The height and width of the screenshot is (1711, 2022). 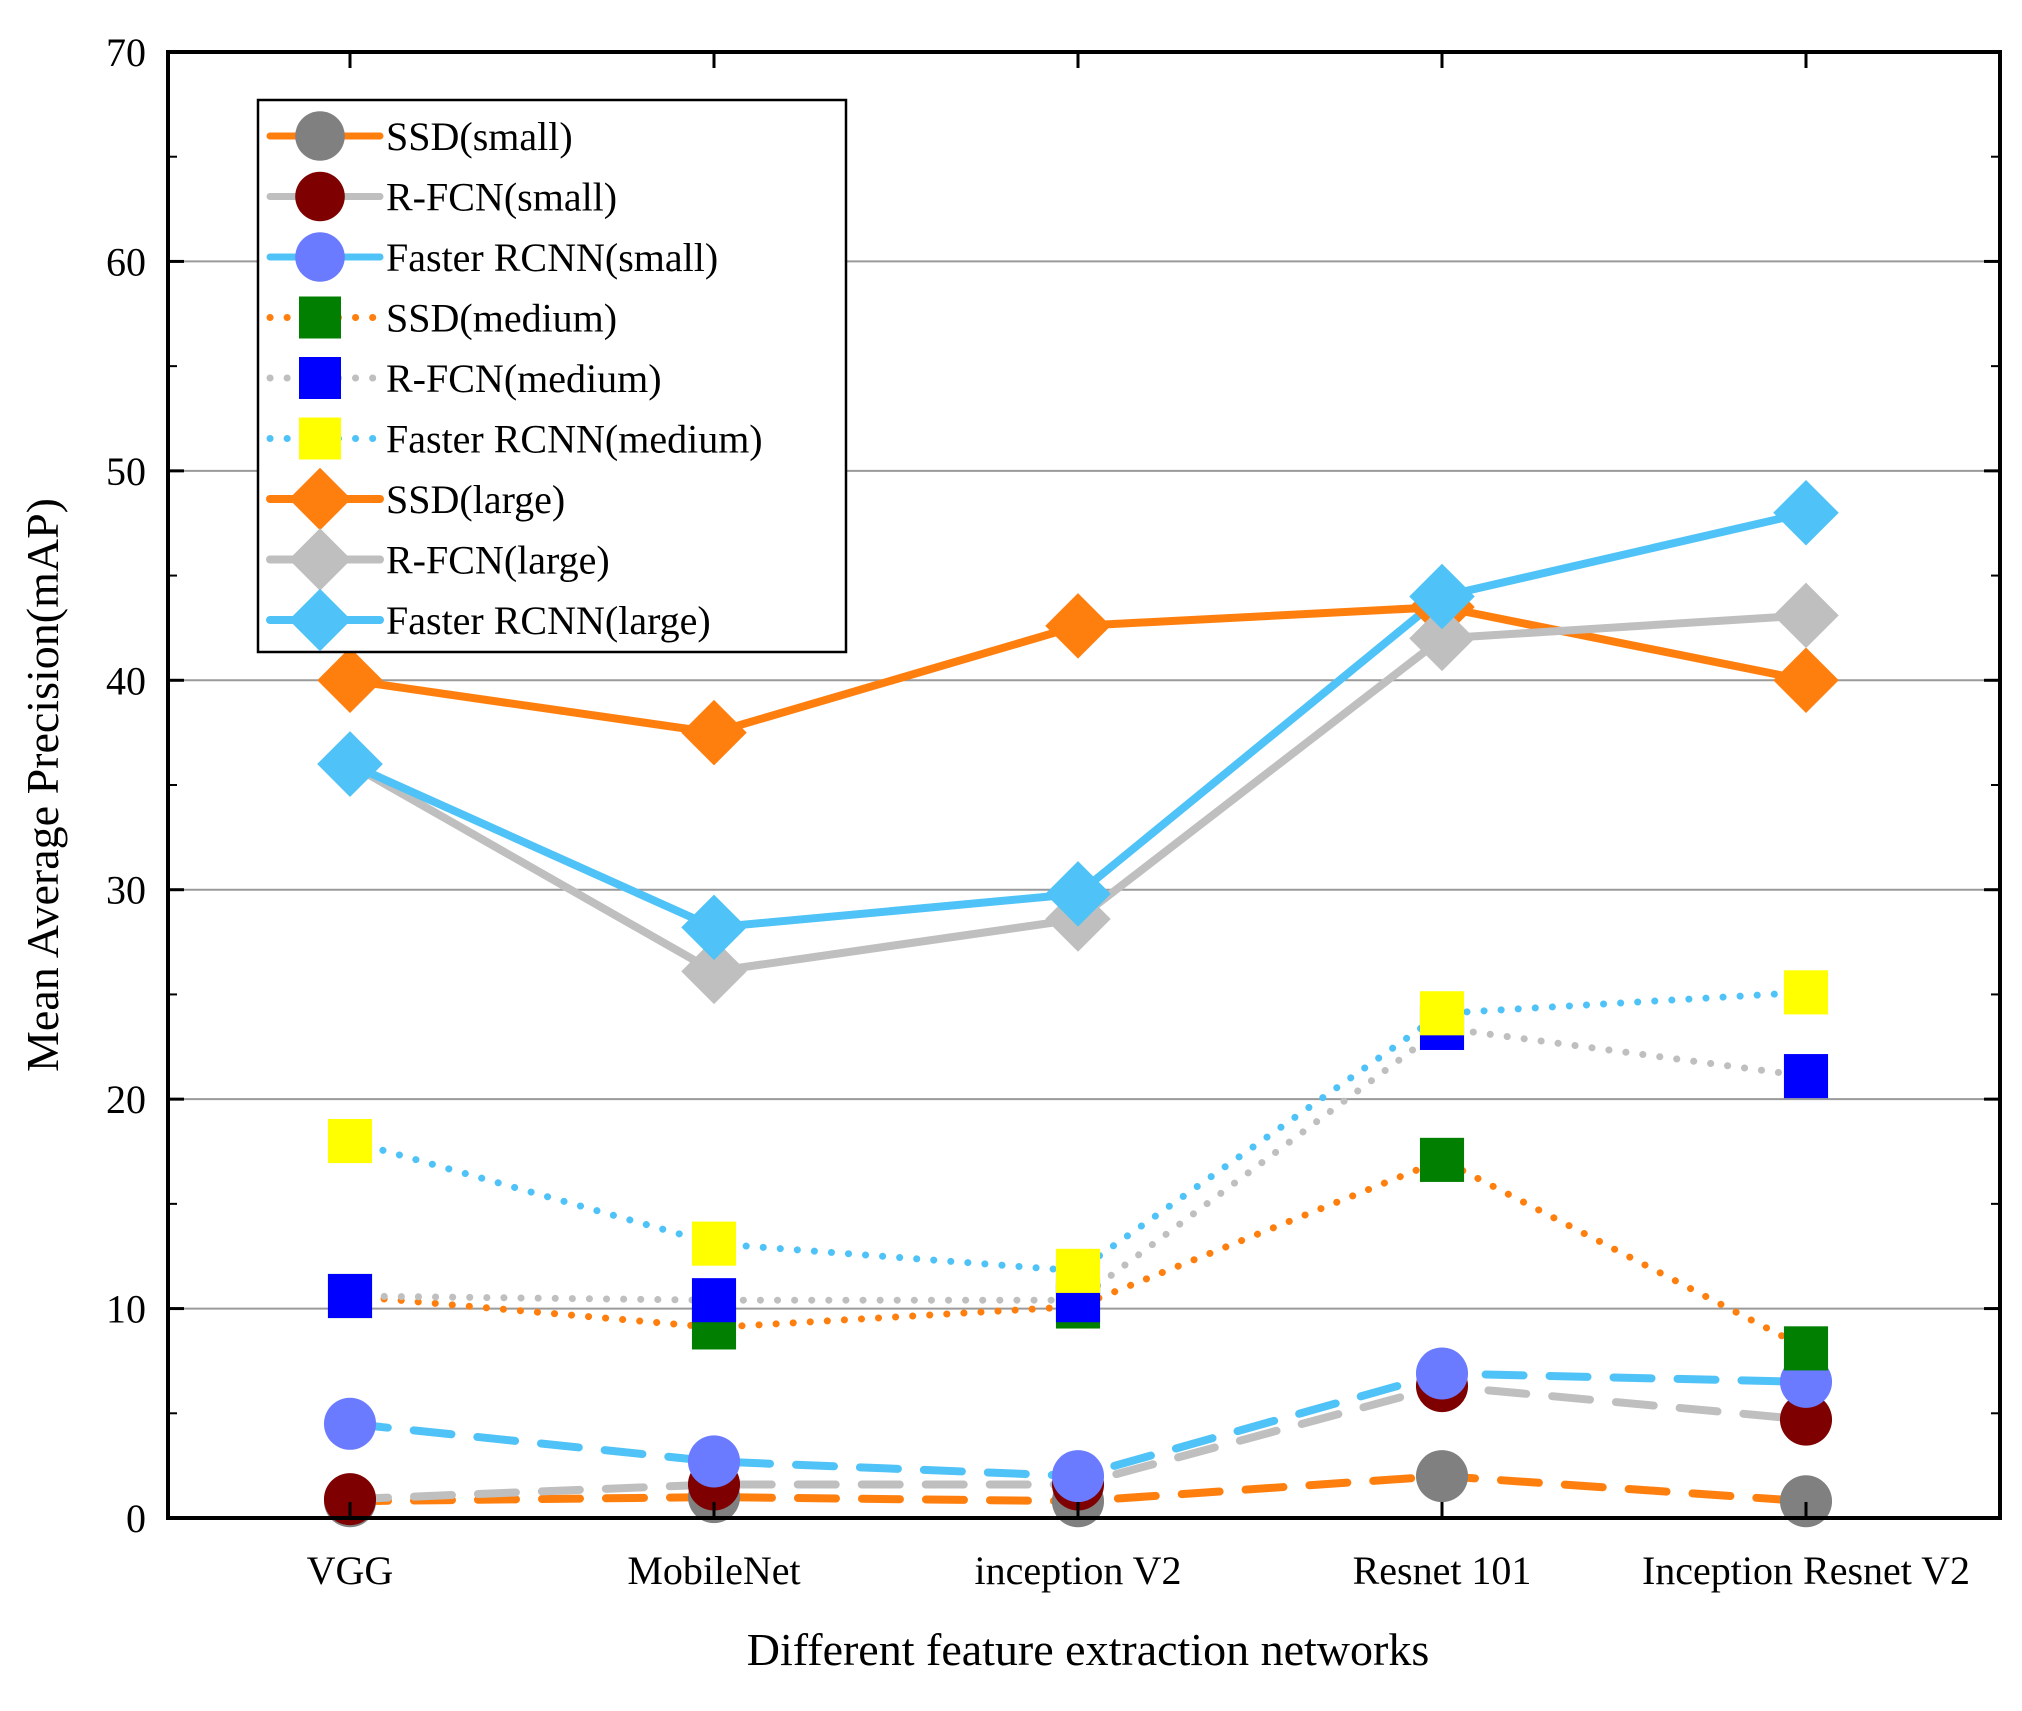 What do you see at coordinates (126, 261) in the screenshot?
I see `y-tick-label-60: 60` at bounding box center [126, 261].